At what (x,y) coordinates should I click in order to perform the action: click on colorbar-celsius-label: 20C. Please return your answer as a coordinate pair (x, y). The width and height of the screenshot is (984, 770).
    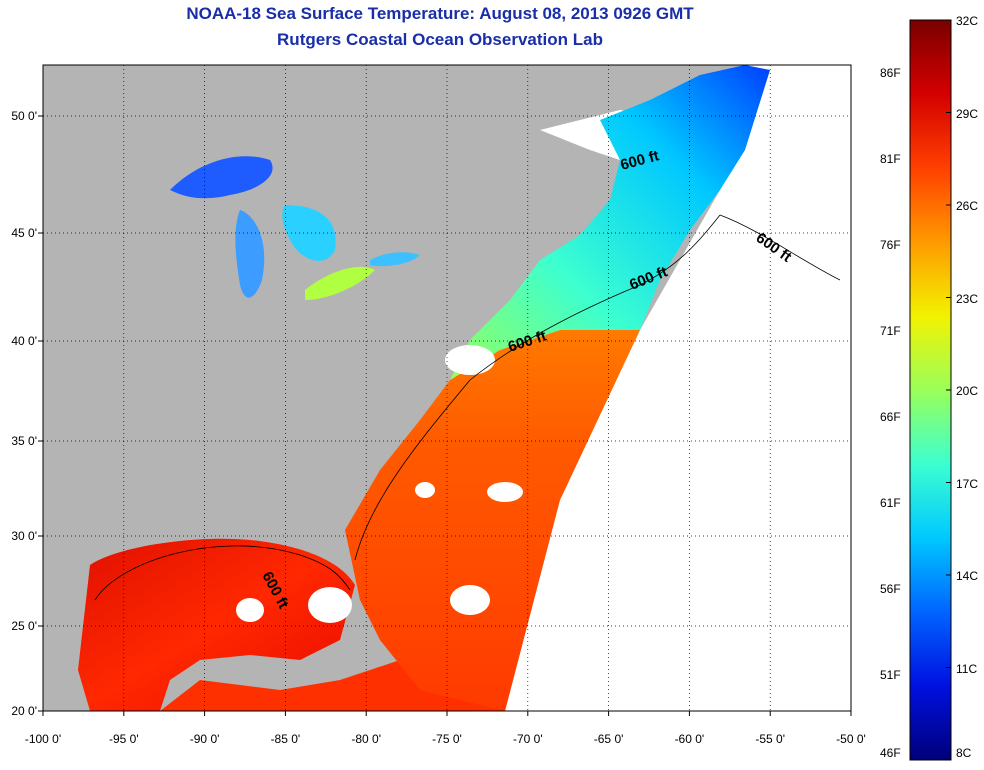
    Looking at the image, I should click on (967, 391).